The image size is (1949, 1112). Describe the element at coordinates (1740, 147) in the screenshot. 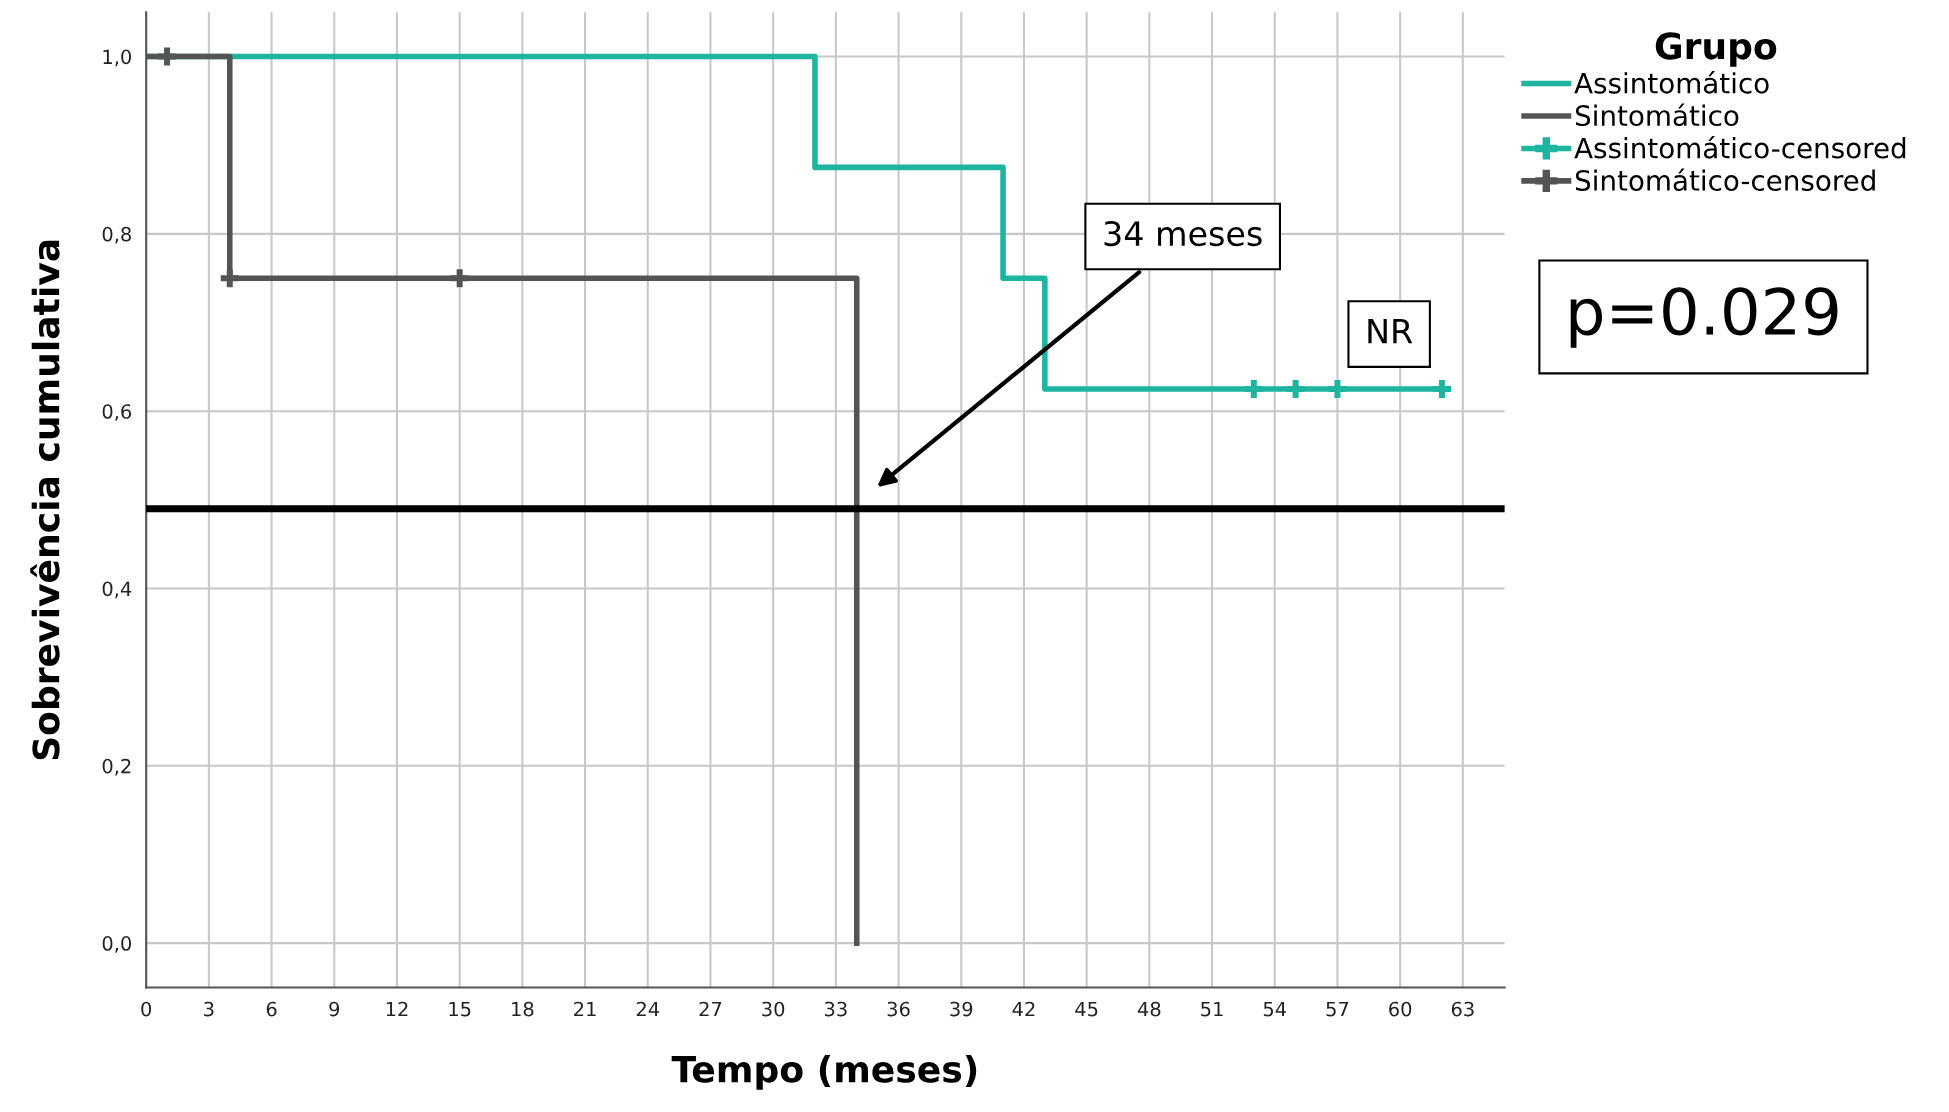

I see `legend-label: Assintomático-censored` at that location.